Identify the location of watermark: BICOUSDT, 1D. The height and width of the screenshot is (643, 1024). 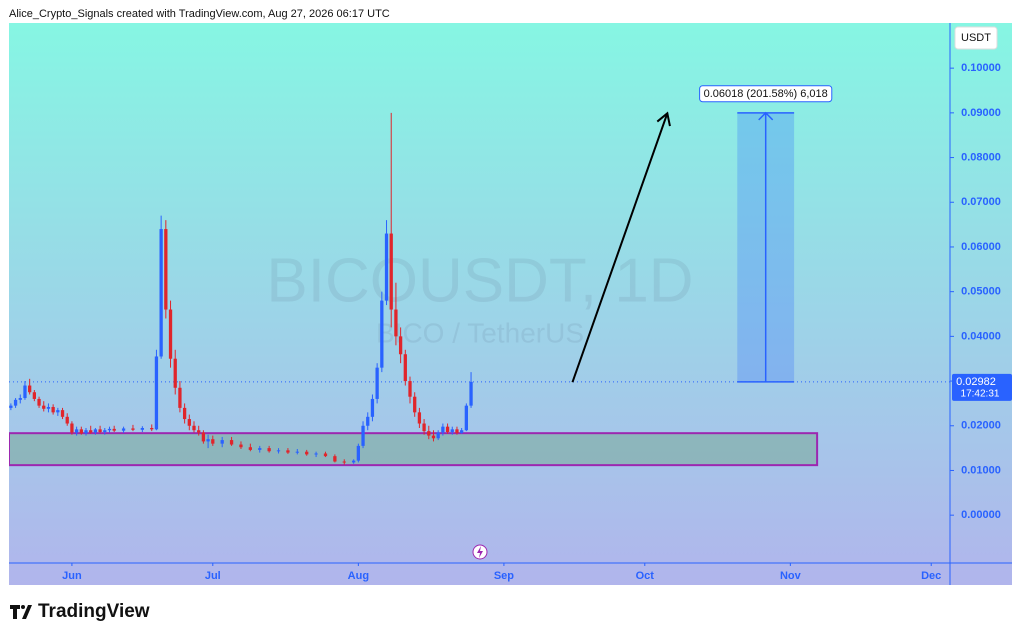
(479, 280).